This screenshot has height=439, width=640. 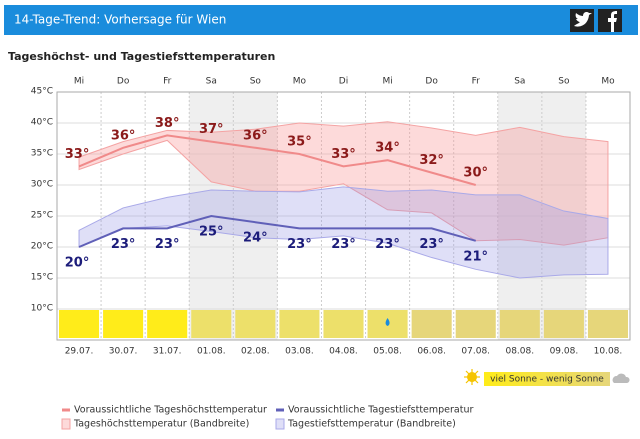 I want to click on facebook-button, so click(x=610, y=20).